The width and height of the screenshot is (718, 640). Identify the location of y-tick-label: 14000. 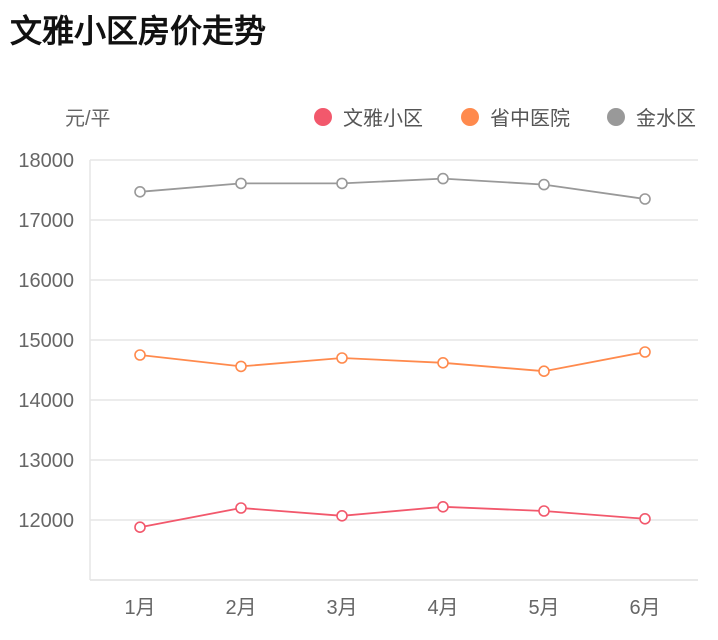
(46, 401).